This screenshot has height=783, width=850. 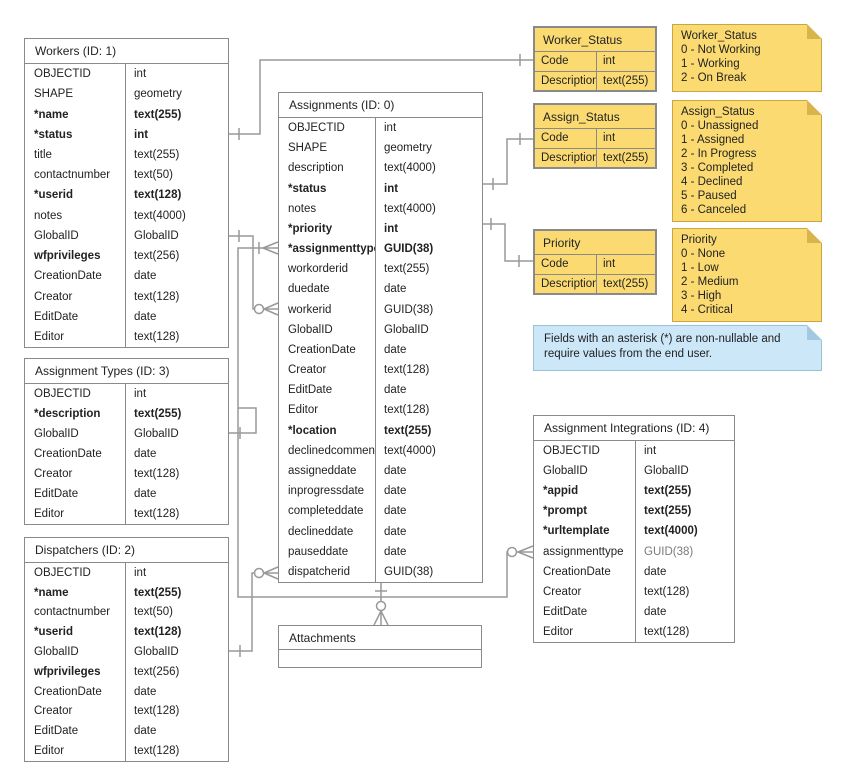 What do you see at coordinates (327, 551) in the screenshot?
I see `field-name: pauseddate` at bounding box center [327, 551].